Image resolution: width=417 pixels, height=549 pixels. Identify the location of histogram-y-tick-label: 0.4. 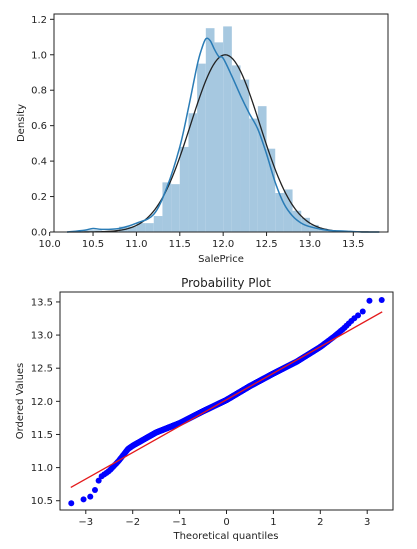
(39, 162).